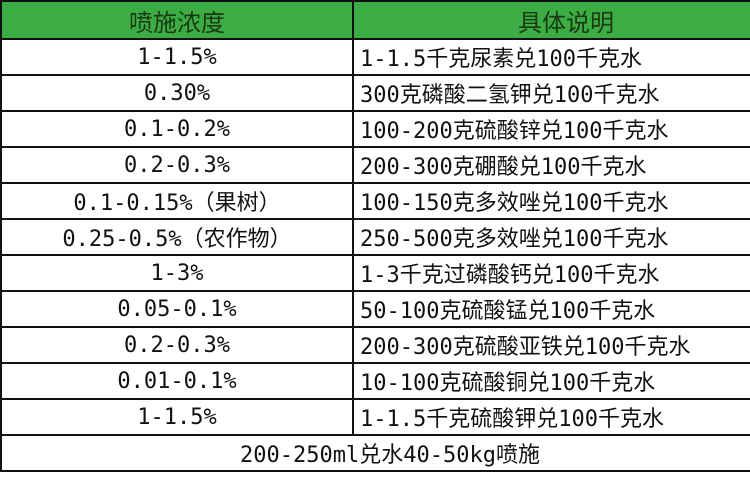 The width and height of the screenshot is (750, 500). I want to click on description-cell: 1-3千克过磷酸钙兑100千克水, so click(551, 273).